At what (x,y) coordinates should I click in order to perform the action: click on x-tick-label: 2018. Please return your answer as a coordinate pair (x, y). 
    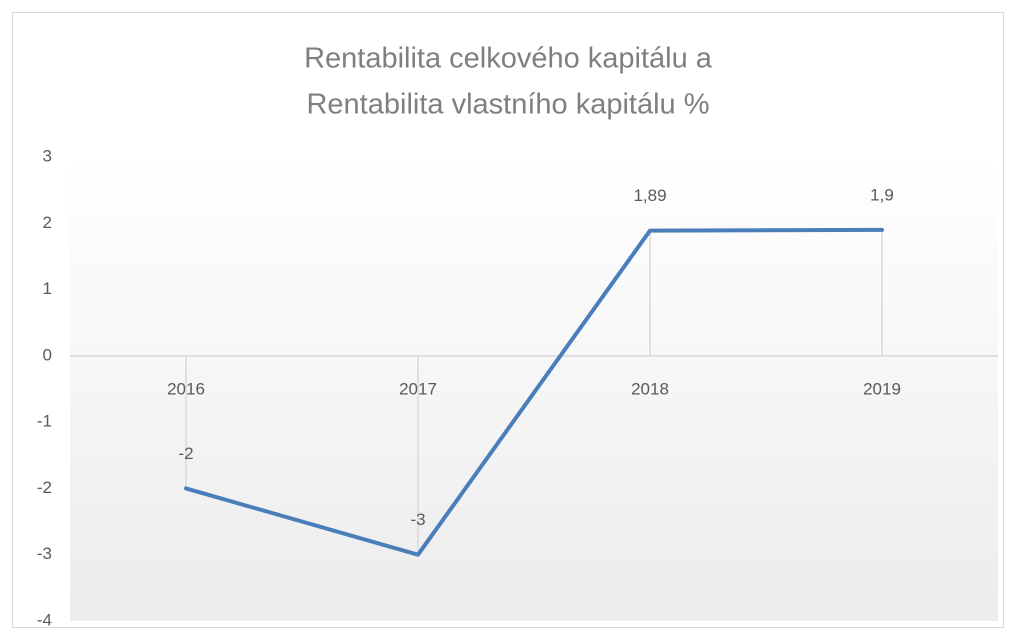
    Looking at the image, I should click on (650, 388).